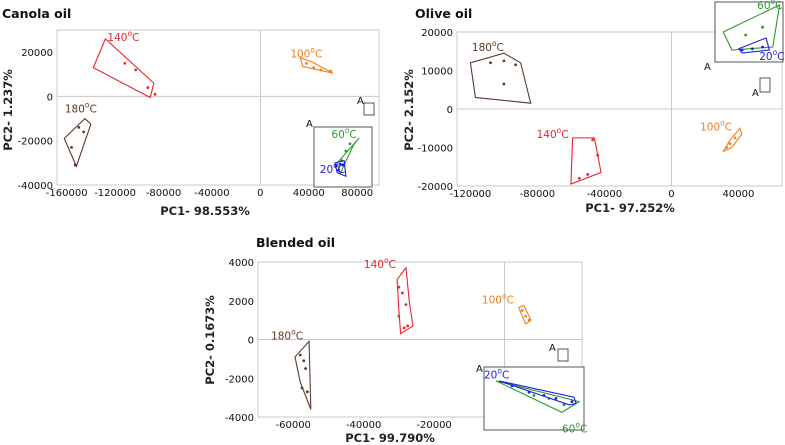 The height and width of the screenshot is (445, 785). I want to click on x-tick-label: 40000, so click(739, 194).